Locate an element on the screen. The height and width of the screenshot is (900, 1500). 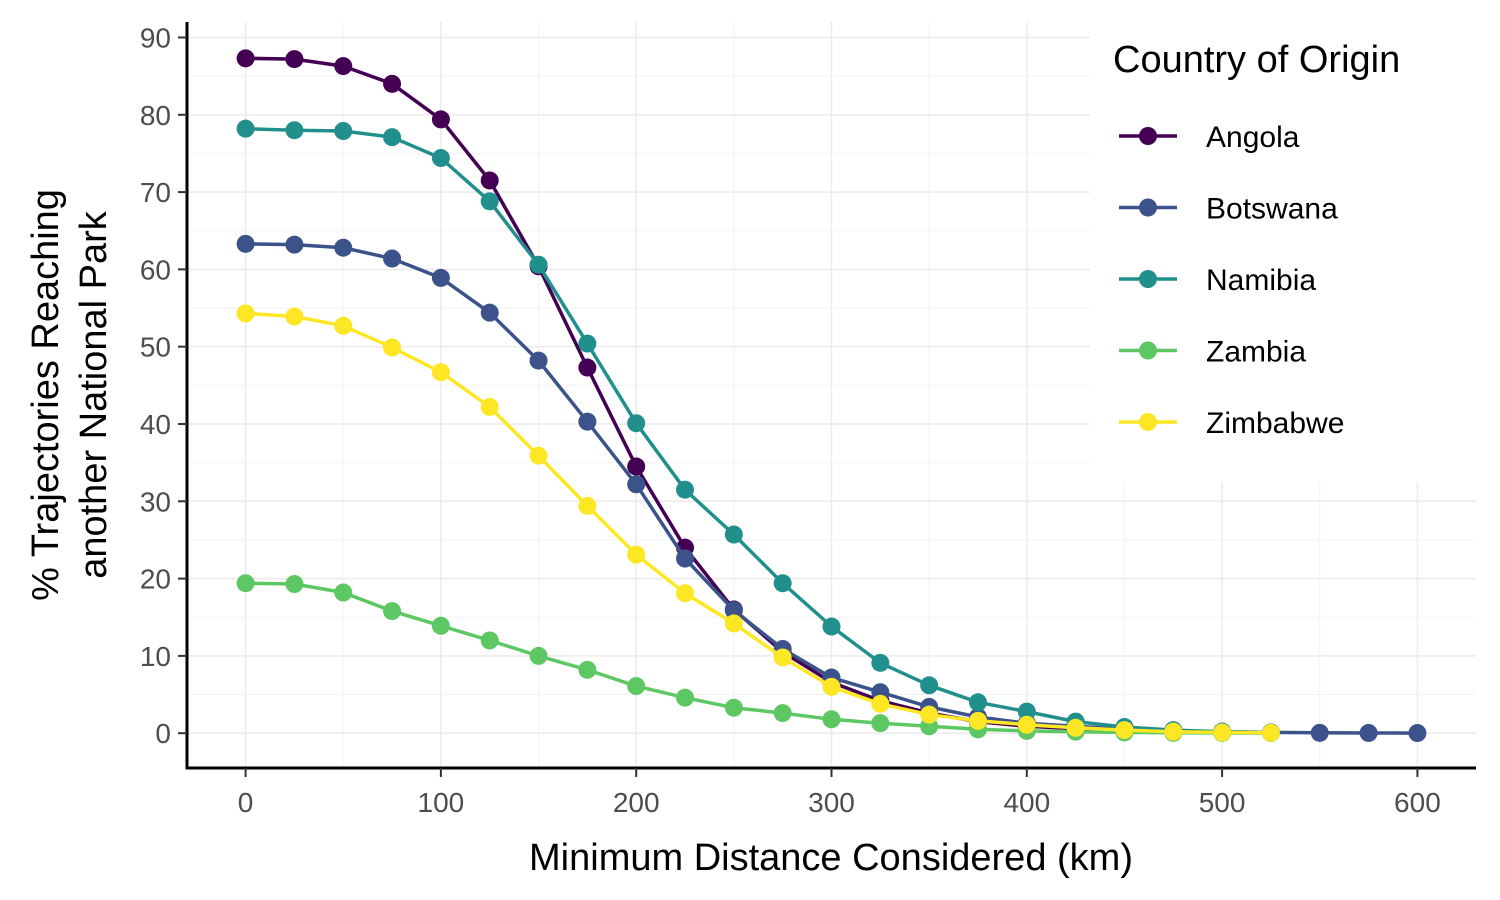
y-axis-title-line-2: another National Park is located at coordinates (94, 394).